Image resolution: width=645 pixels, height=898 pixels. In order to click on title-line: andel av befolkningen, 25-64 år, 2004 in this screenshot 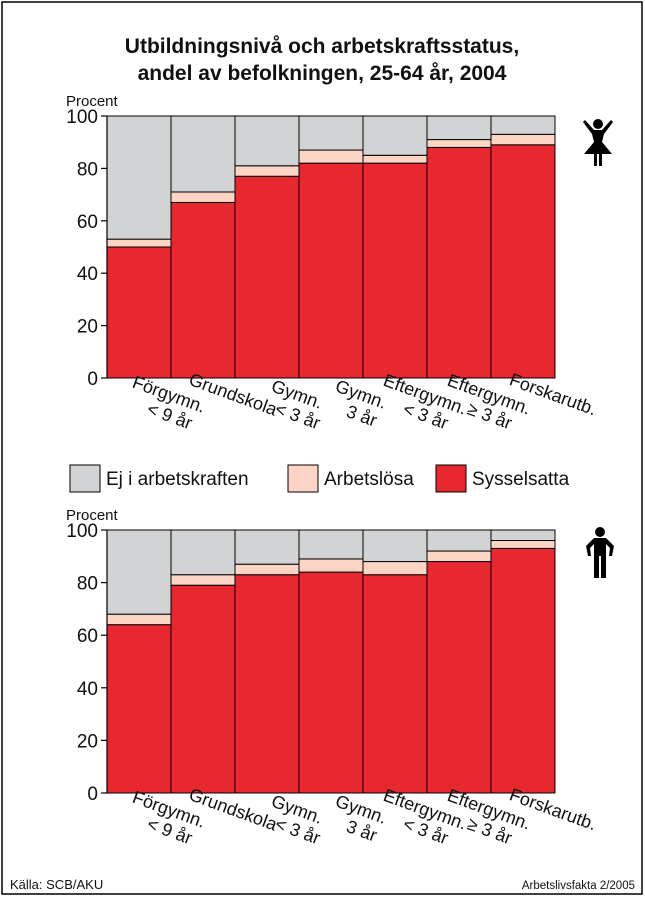, I will do `click(322, 73)`.